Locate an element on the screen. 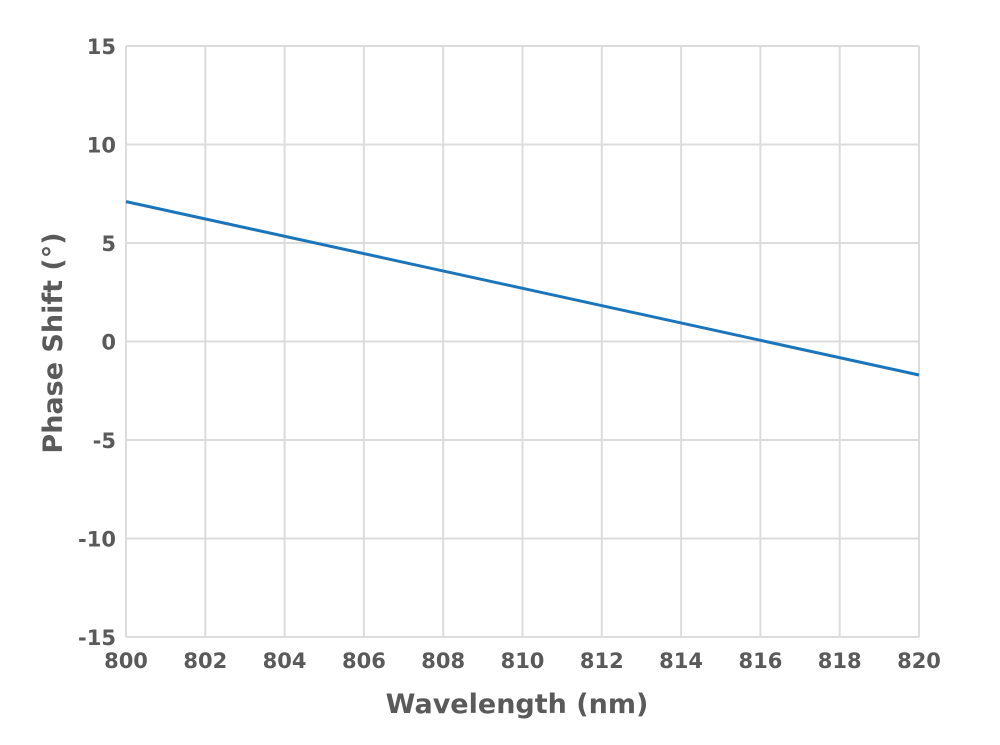 The height and width of the screenshot is (745, 1000). y-tick-label: 10 is located at coordinates (101, 146).